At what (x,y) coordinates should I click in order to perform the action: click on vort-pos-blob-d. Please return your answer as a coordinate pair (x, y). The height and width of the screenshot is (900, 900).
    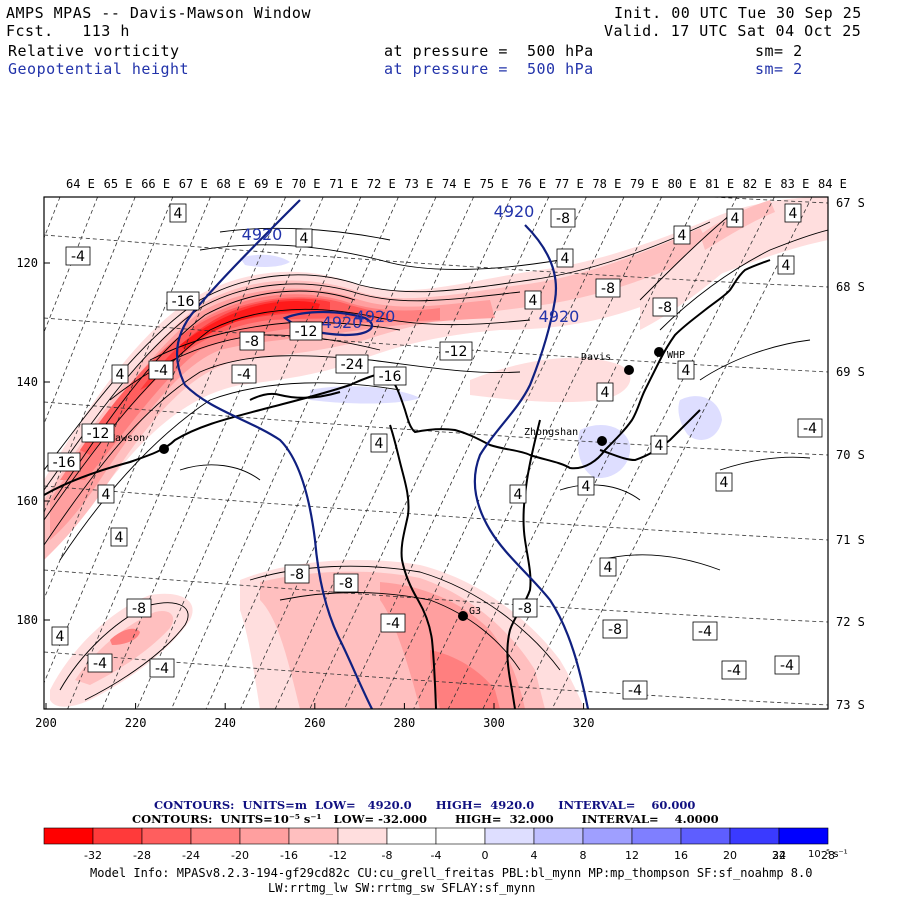
    Looking at the image, I should click on (265, 260).